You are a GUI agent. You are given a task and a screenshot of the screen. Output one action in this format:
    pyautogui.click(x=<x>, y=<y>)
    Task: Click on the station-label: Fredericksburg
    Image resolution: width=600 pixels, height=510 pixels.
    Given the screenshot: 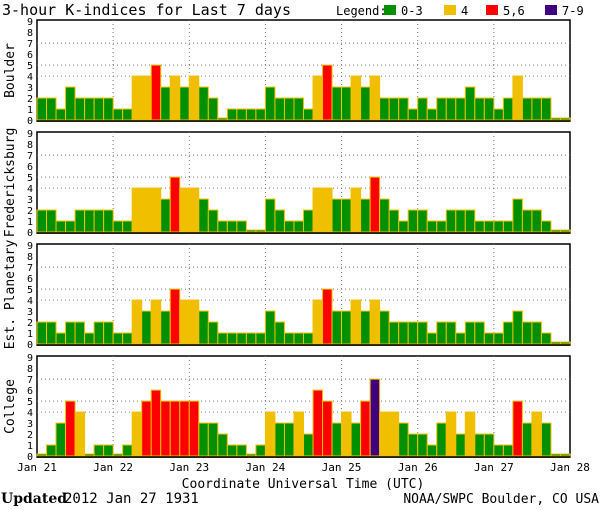 What is the action you would take?
    pyautogui.click(x=10, y=183)
    